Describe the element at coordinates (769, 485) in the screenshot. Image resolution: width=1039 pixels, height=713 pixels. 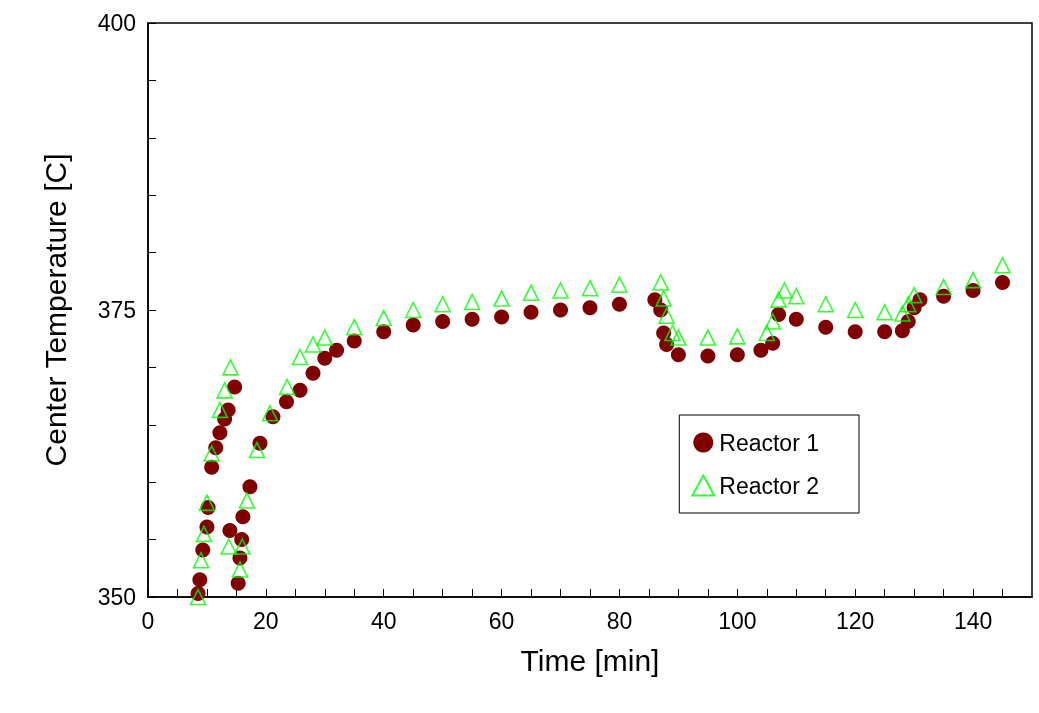
I see `legend-label: Reactor 2` at that location.